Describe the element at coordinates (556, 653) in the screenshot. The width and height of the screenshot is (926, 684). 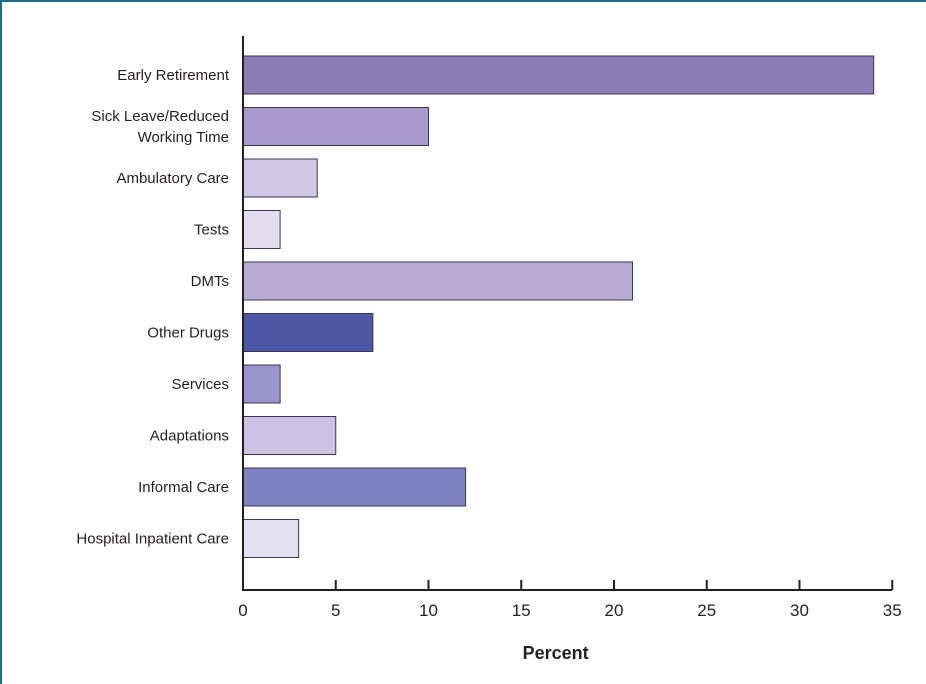
I see `x-axis-title: Percent` at that location.